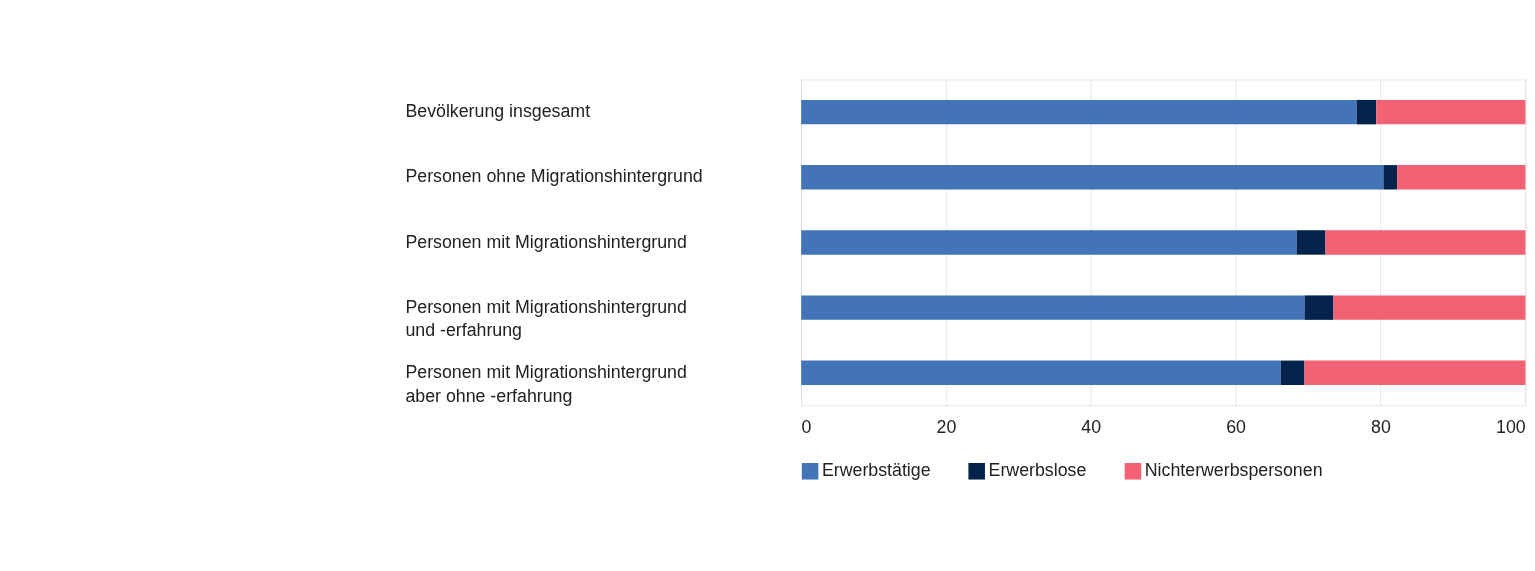 The image size is (1535, 571). Describe the element at coordinates (546, 318) in the screenshot. I see `y-tick-label: Personen mit Migrationshintergrund und -erfahrung` at that location.